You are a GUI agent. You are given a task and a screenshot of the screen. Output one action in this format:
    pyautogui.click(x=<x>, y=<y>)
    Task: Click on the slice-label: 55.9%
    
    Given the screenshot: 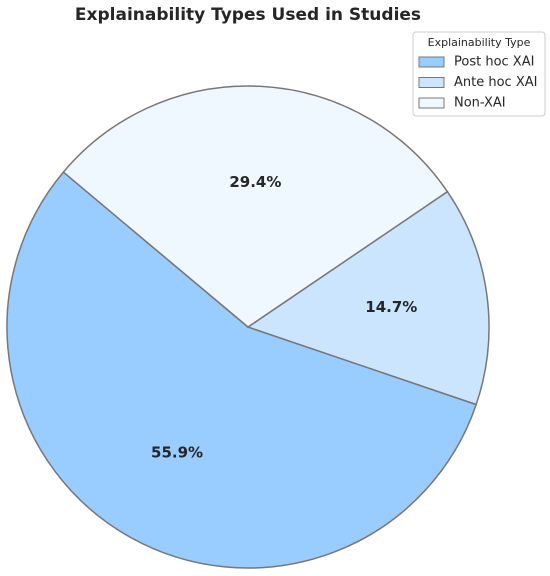 What is the action you would take?
    pyautogui.click(x=177, y=453)
    